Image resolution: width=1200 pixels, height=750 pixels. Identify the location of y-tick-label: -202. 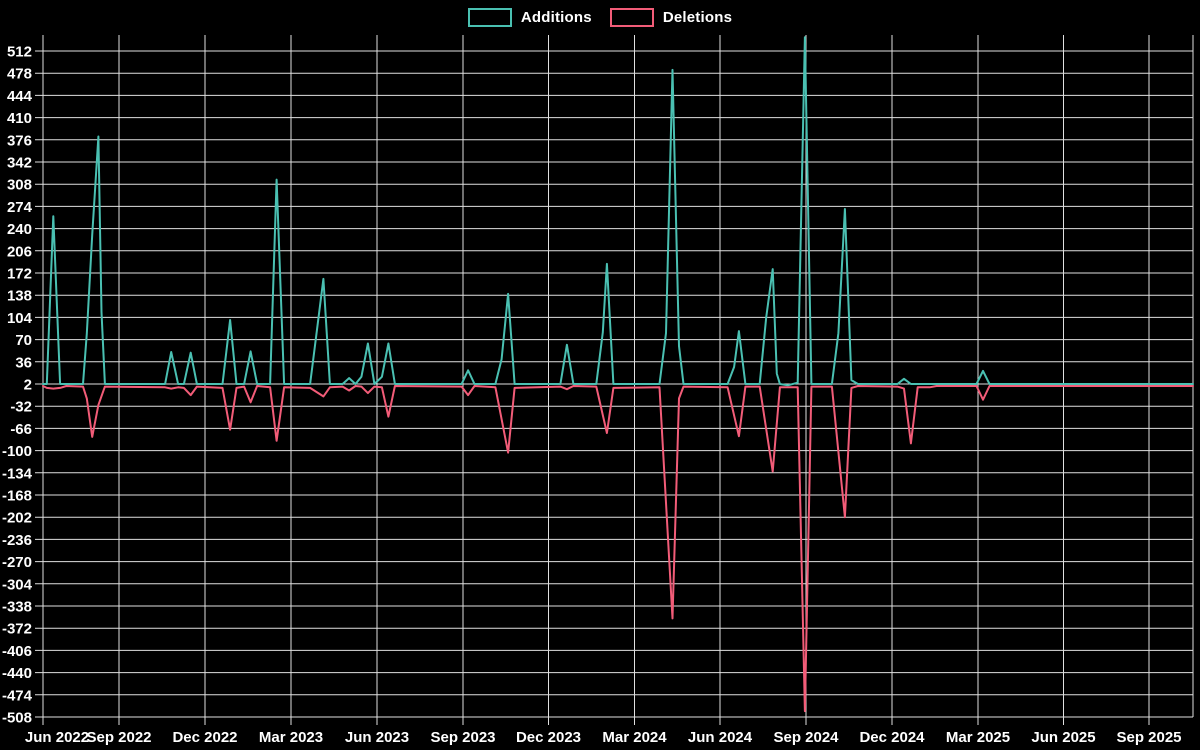
(17, 518).